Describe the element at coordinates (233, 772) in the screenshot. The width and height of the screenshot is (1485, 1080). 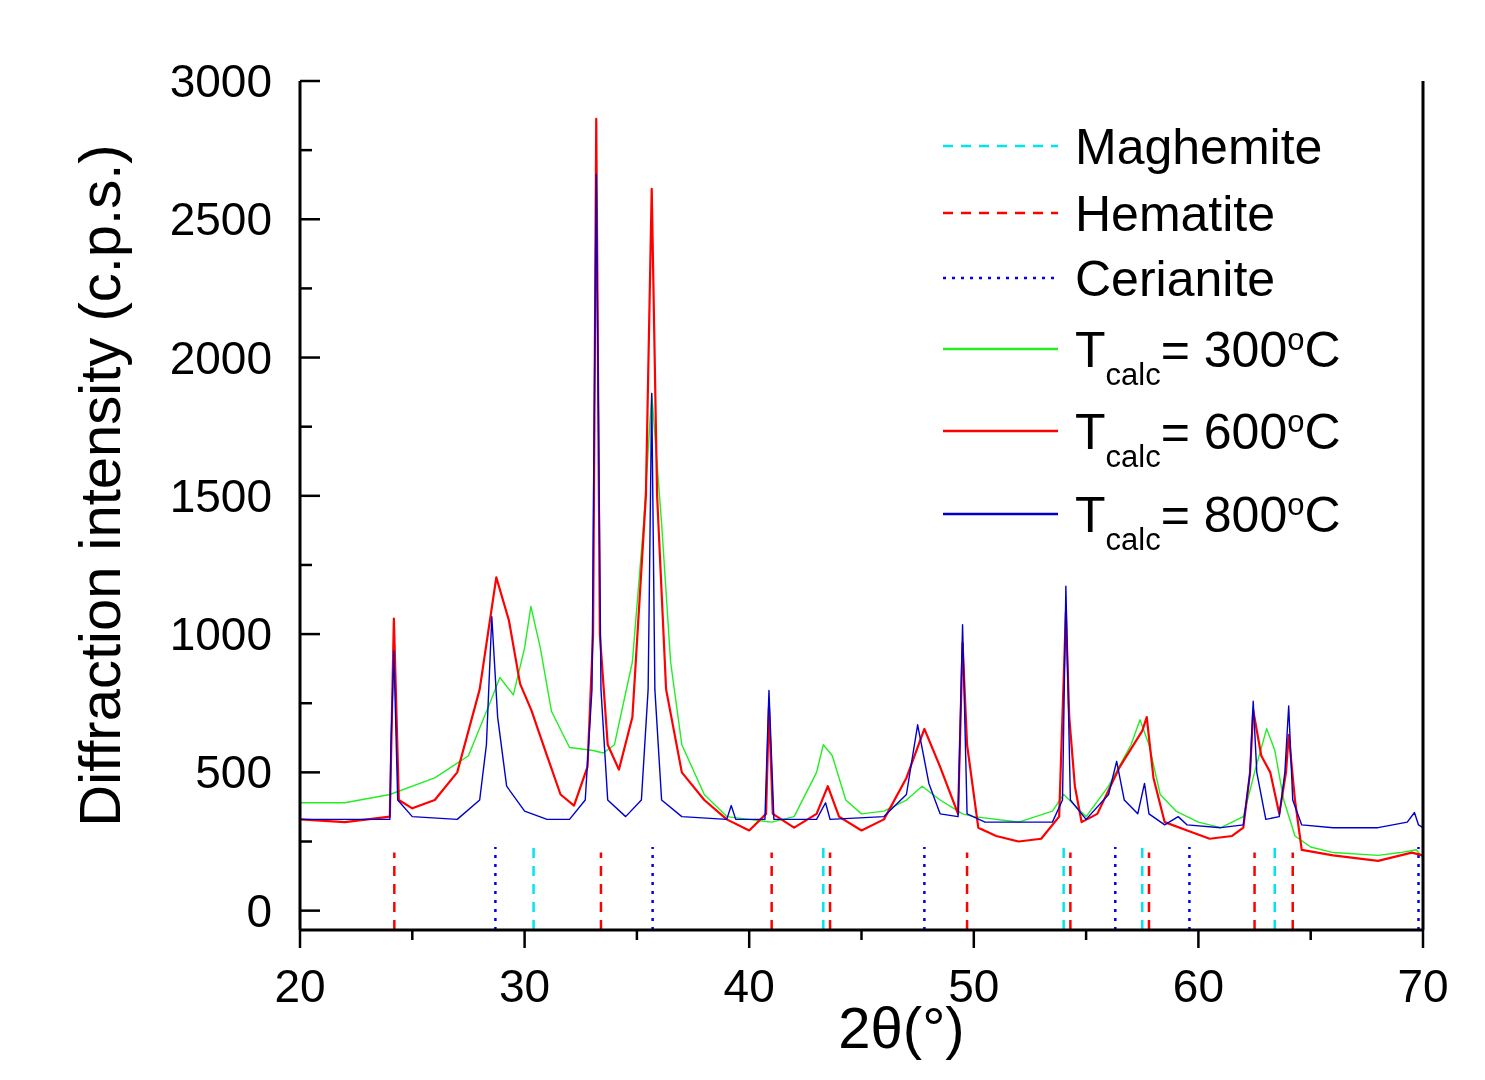
I see `y-tick-label: 500` at that location.